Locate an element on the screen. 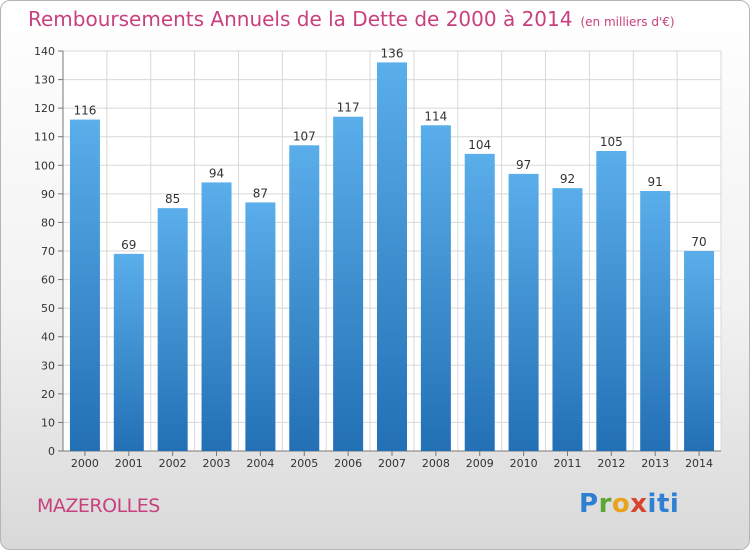 This screenshot has width=750, height=550. data-label-2001: 69 is located at coordinates (128, 245).